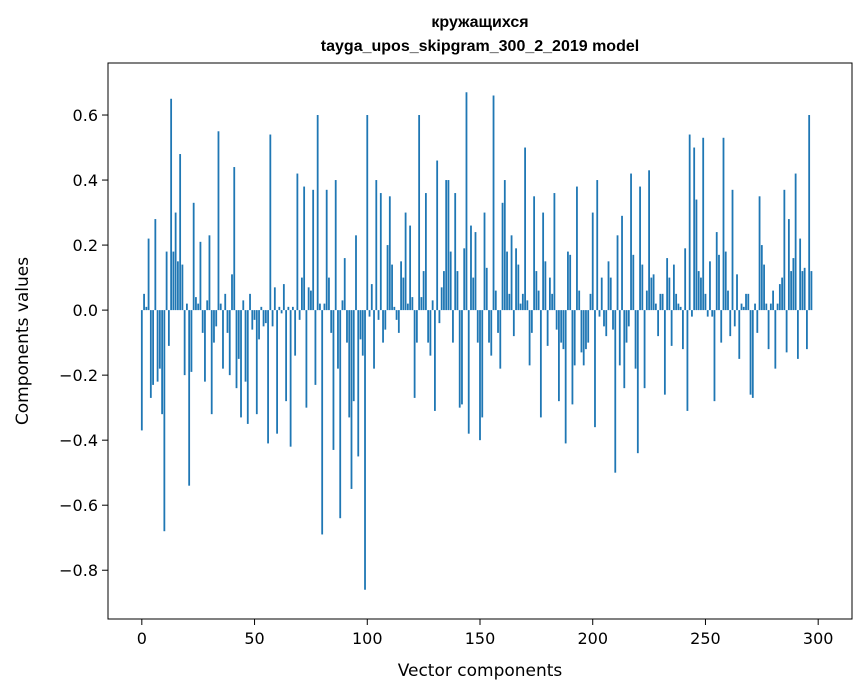 This screenshot has width=867, height=696. What do you see at coordinates (254, 638) in the screenshot?
I see `x-tick-label: 50` at bounding box center [254, 638].